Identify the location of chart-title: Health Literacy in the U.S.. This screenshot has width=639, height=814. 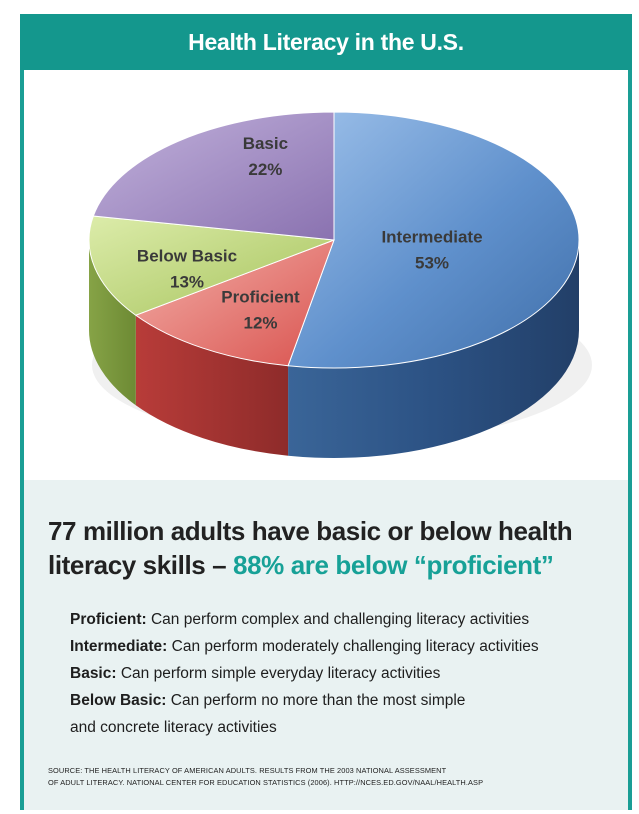
(326, 41).